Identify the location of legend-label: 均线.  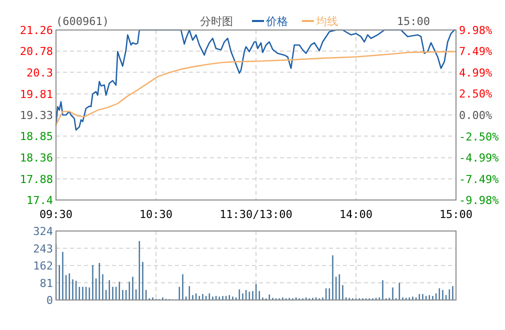
(326, 21).